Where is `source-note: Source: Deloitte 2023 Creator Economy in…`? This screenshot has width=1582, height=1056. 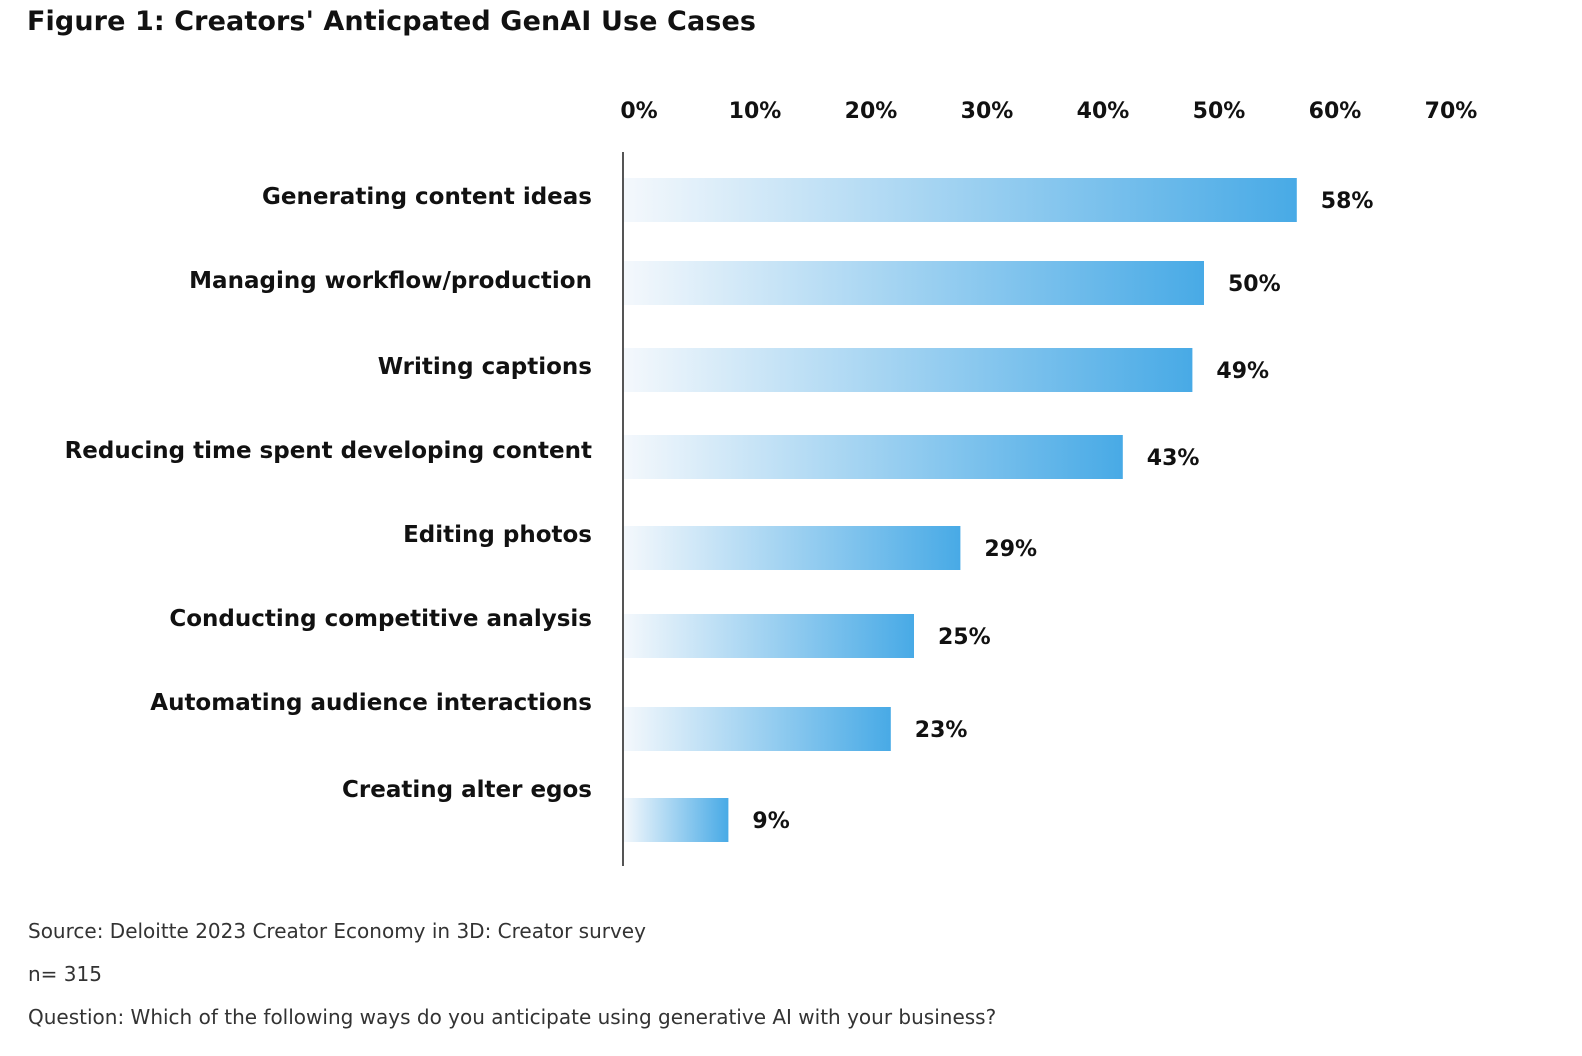
source-note: Source: Deloitte 2023 Creator Economy in… is located at coordinates (337, 931).